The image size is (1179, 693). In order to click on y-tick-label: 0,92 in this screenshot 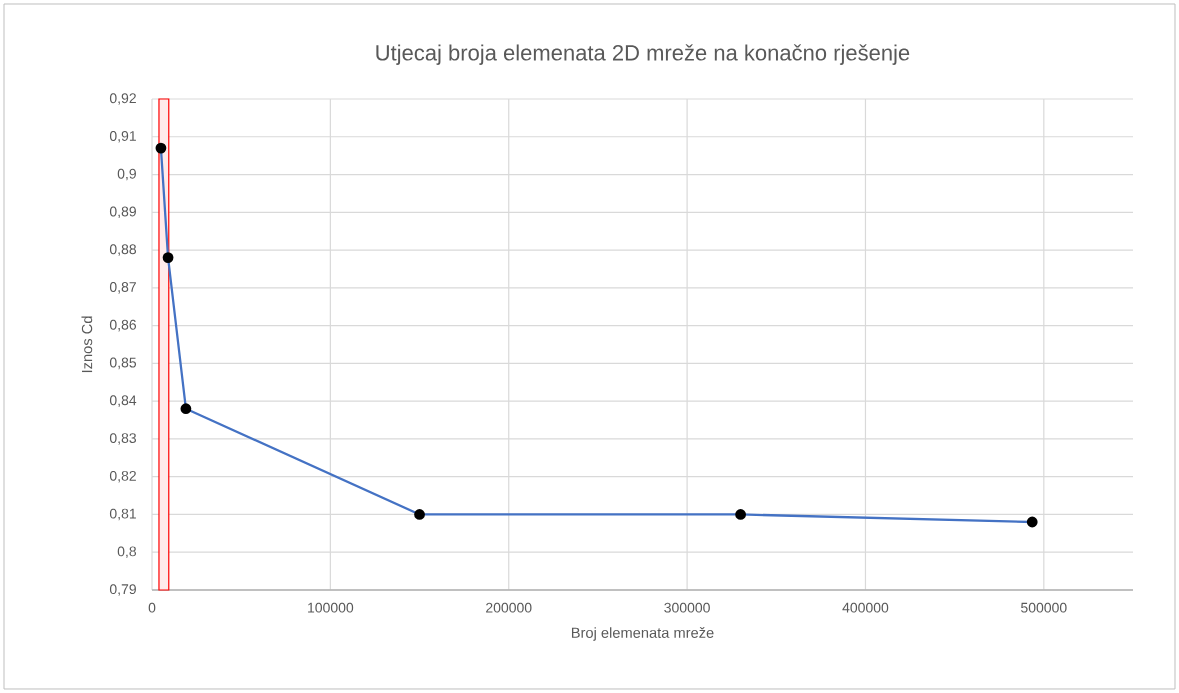, I will do `click(122, 99)`.